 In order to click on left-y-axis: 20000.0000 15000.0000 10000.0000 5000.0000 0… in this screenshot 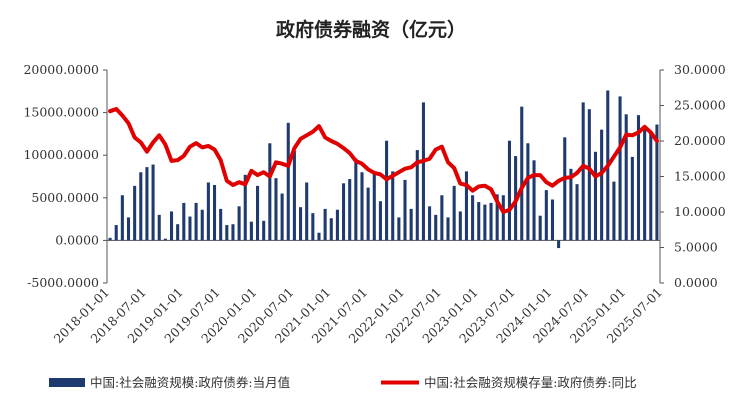, I will do `click(65, 176)`.